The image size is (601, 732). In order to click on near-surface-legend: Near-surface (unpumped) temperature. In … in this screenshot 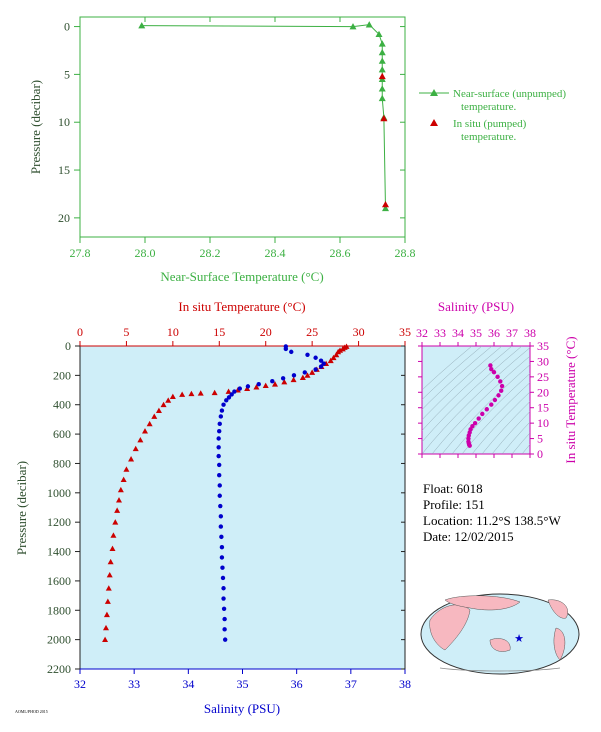, I will do `click(492, 115)`.